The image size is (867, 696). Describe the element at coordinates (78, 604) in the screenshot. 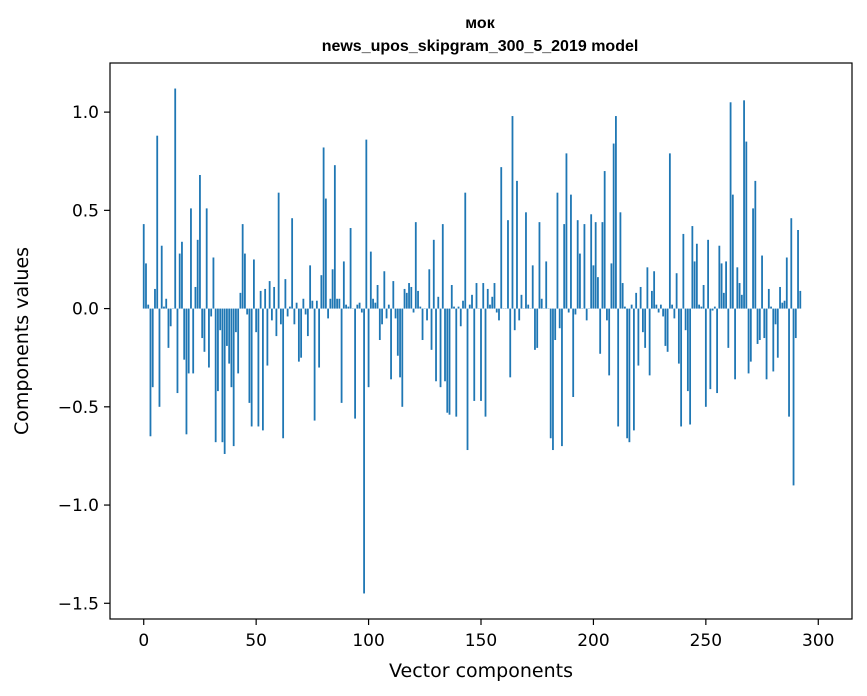

I see `y-tick-label: −1.5` at that location.